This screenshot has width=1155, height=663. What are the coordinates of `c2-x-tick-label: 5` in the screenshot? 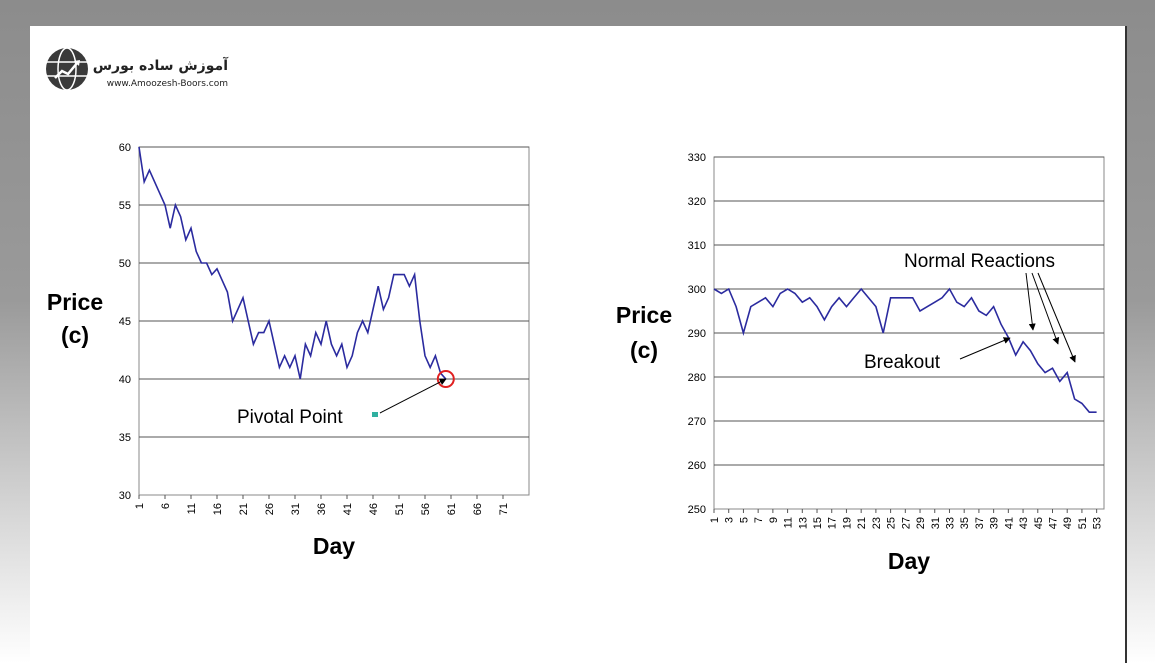 It's located at (744, 520).